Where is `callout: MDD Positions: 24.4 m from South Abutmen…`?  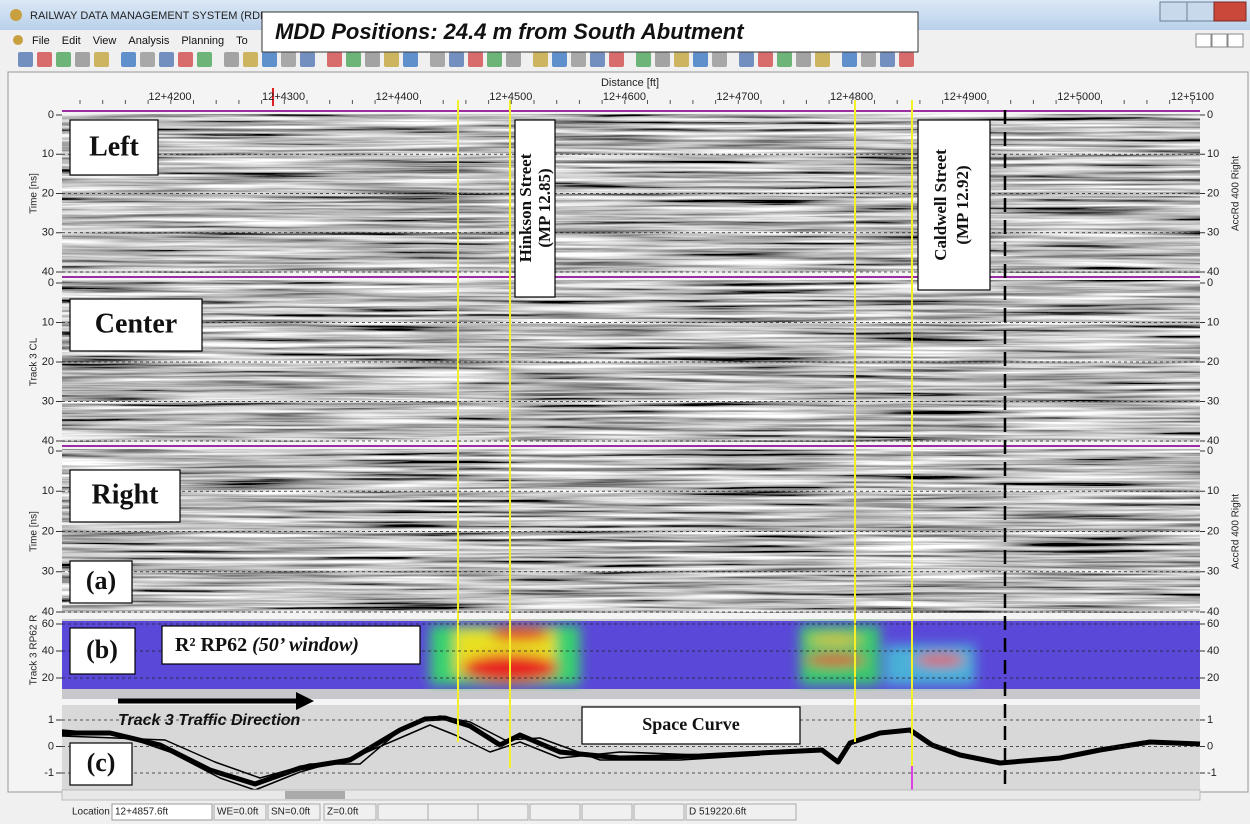
callout: MDD Positions: 24.4 m from South Abutmen… is located at coordinates (510, 31).